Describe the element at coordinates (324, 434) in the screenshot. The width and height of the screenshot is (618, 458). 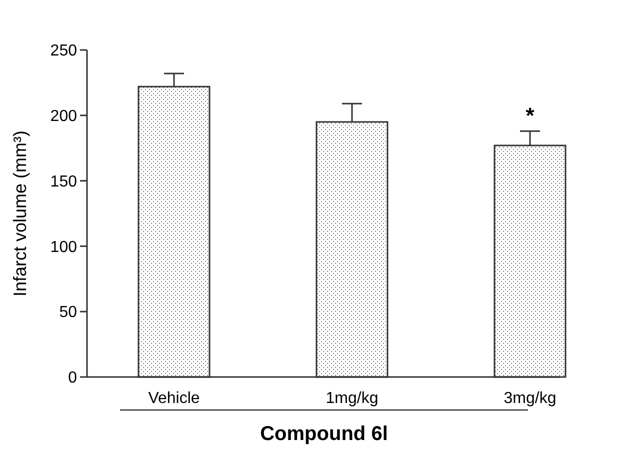
I see `x-axis-title: Compound 6l` at that location.